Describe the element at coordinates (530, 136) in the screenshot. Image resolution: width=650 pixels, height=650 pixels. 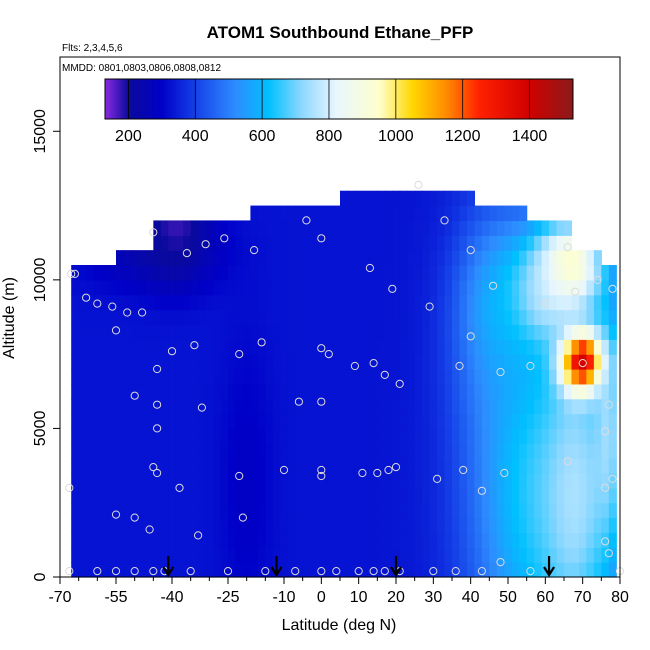
I see `colorbar-tick-label: 1400` at that location.